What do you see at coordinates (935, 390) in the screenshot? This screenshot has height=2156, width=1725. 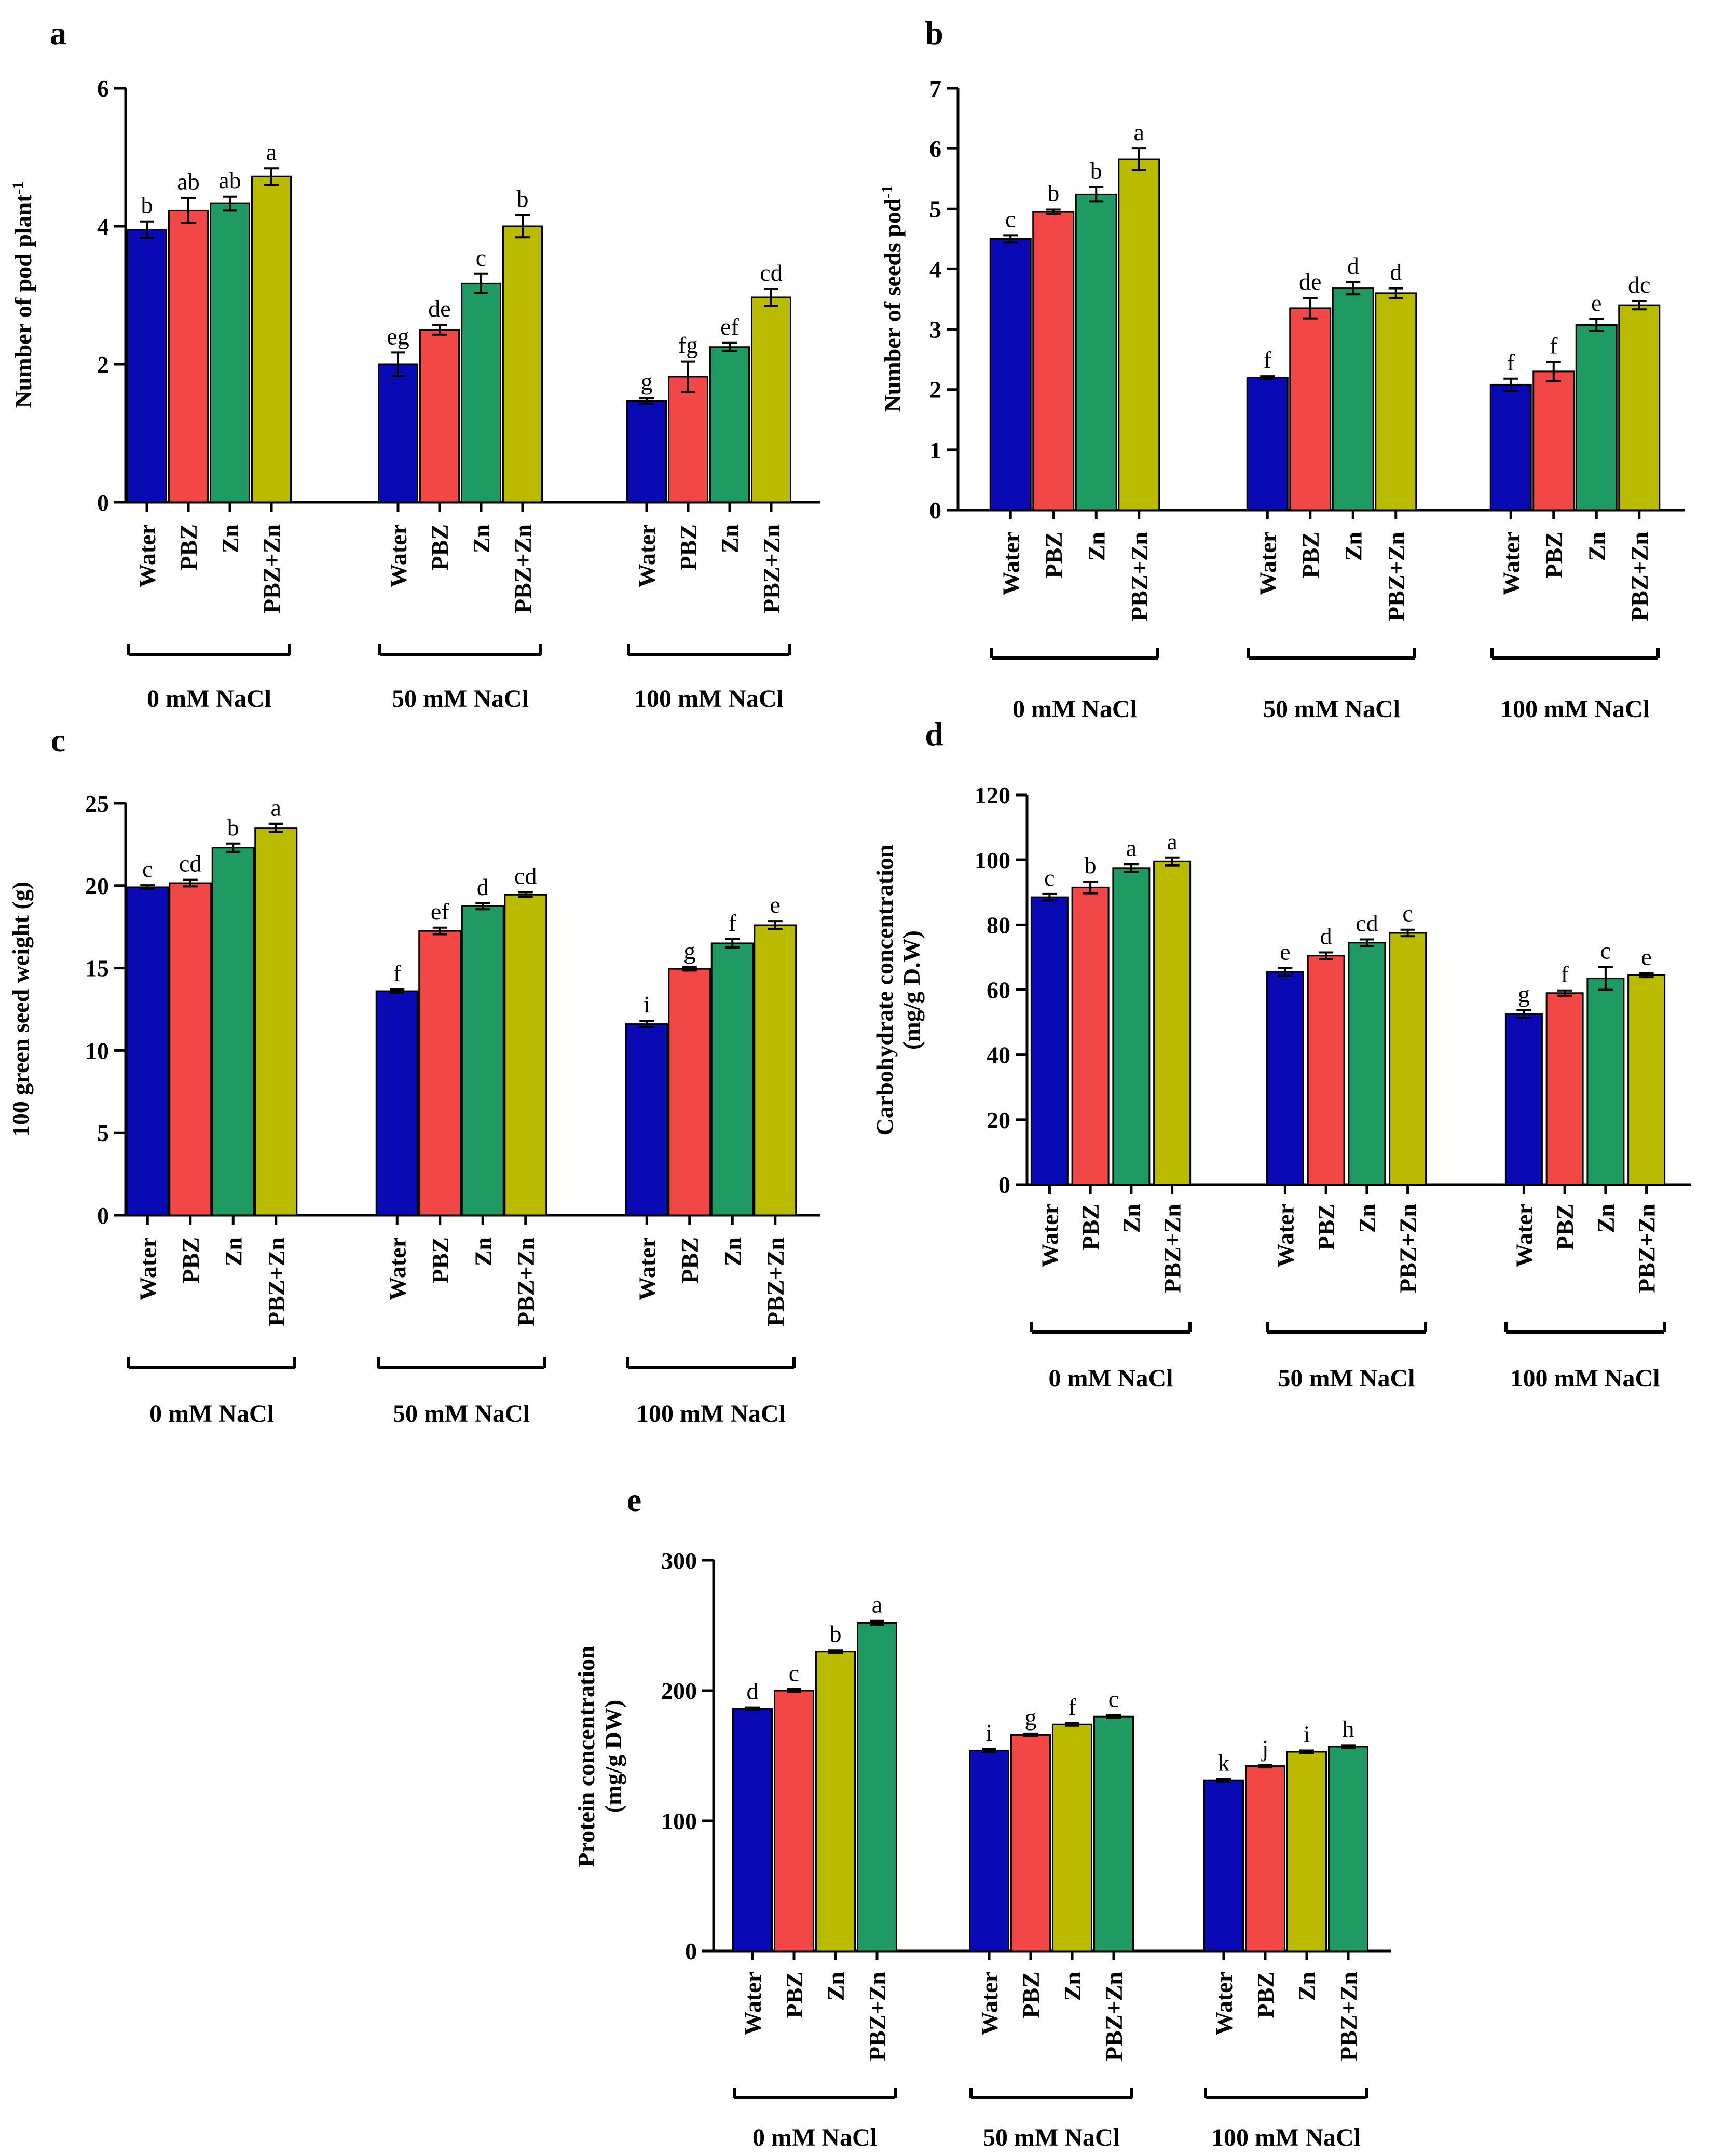 I see `y-tick-label: 2` at bounding box center [935, 390].